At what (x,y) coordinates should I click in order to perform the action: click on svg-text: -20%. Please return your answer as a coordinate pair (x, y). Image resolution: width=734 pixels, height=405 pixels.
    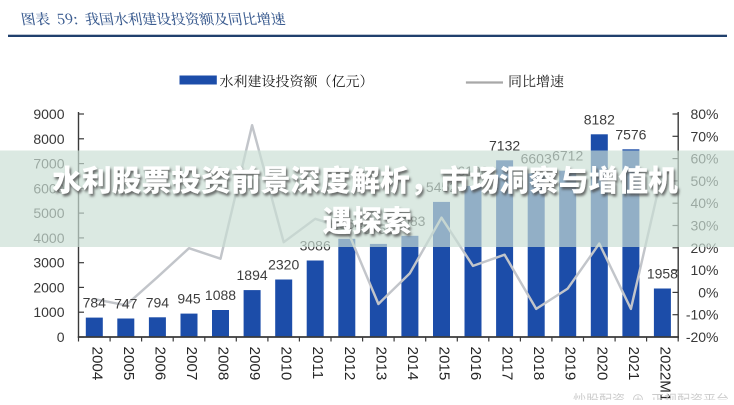
    Looking at the image, I should click on (702, 337).